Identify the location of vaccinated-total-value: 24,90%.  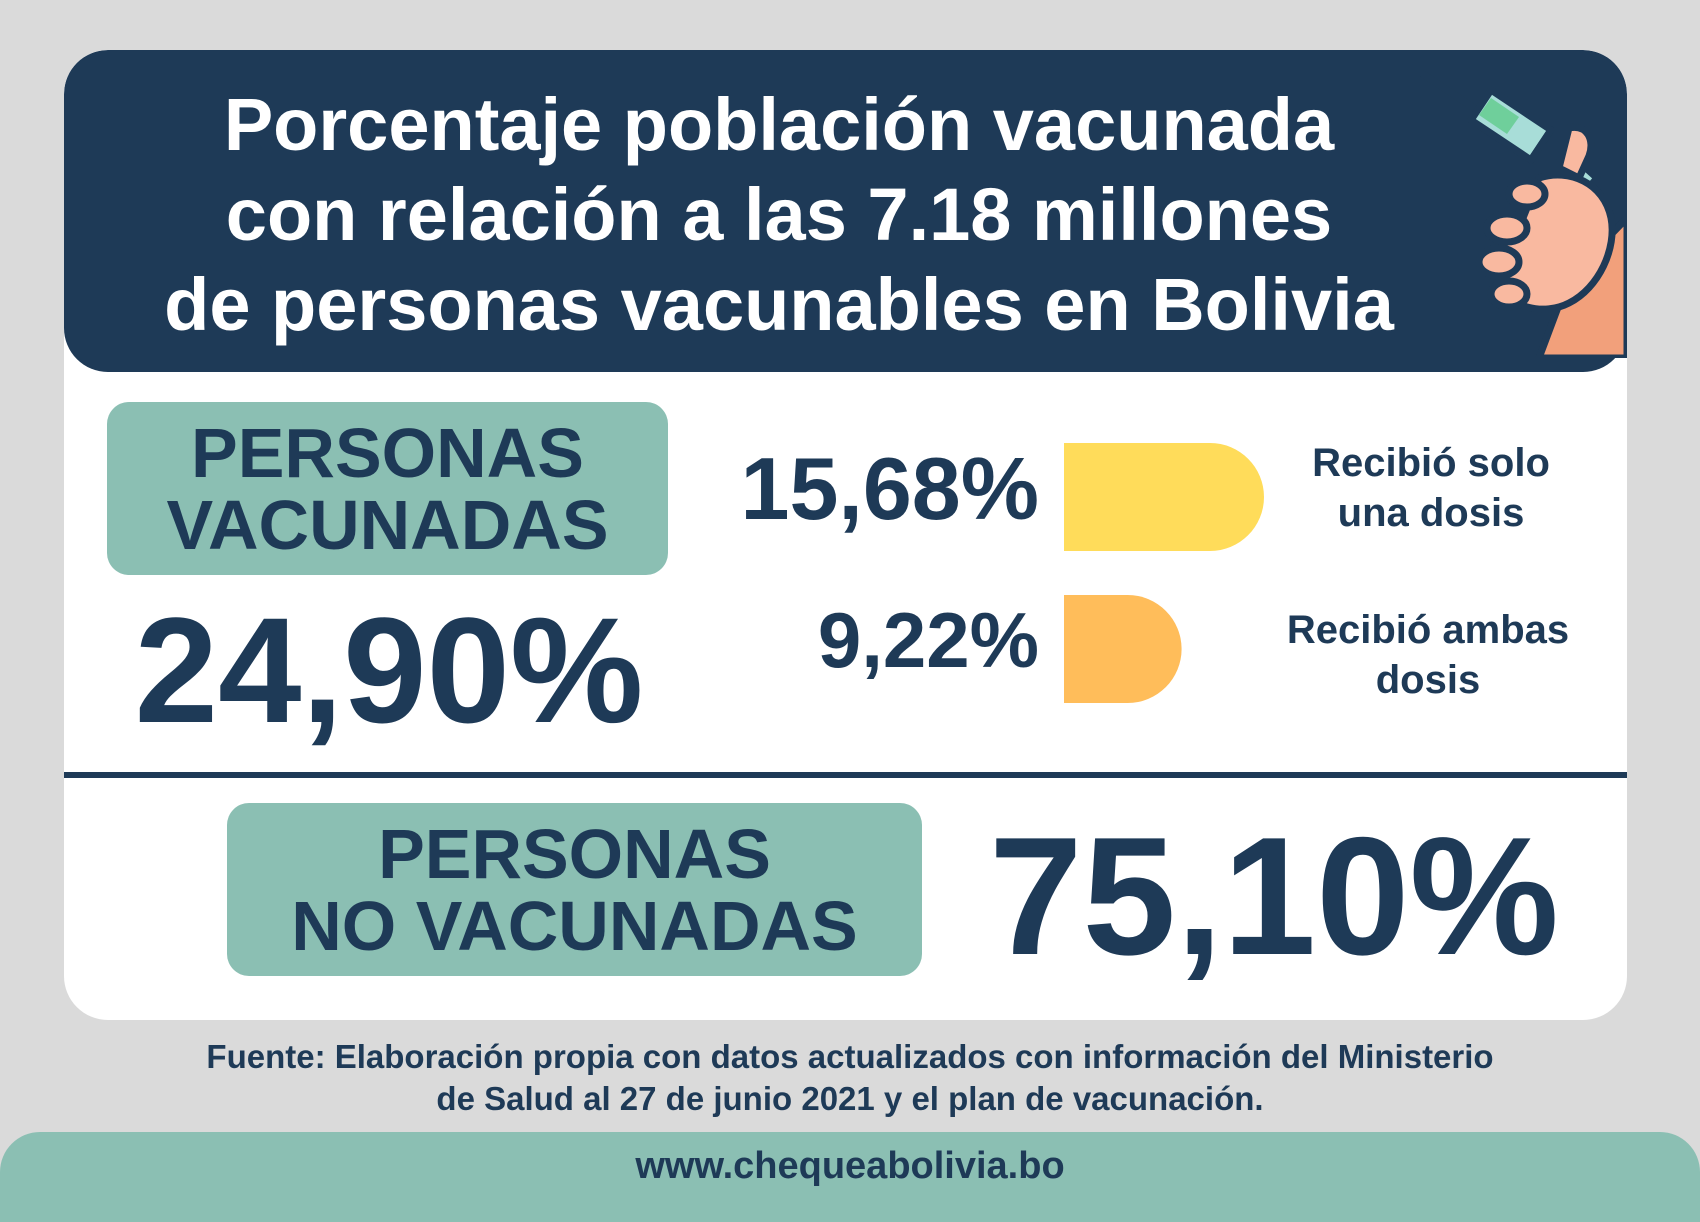
(389, 670).